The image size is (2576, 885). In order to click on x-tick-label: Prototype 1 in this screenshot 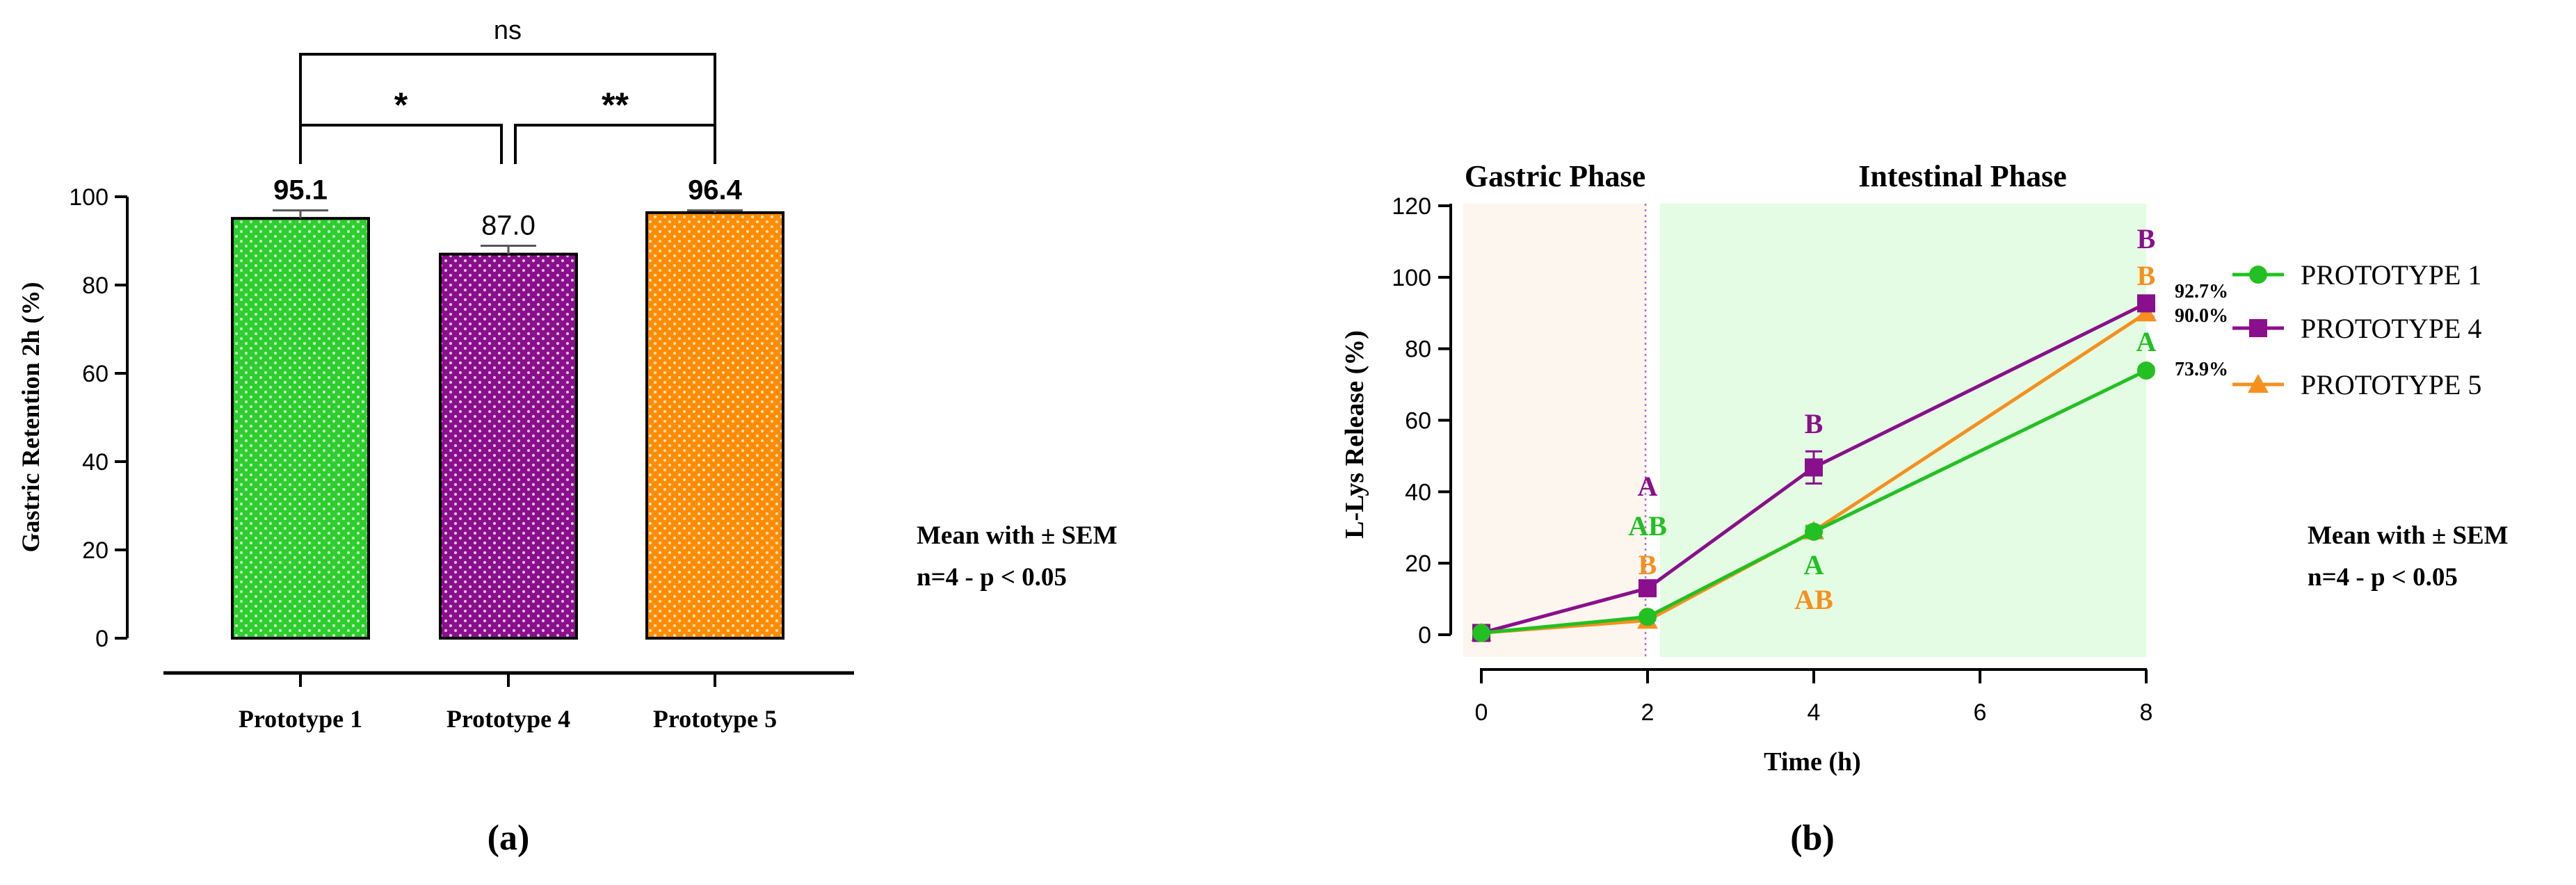, I will do `click(300, 719)`.